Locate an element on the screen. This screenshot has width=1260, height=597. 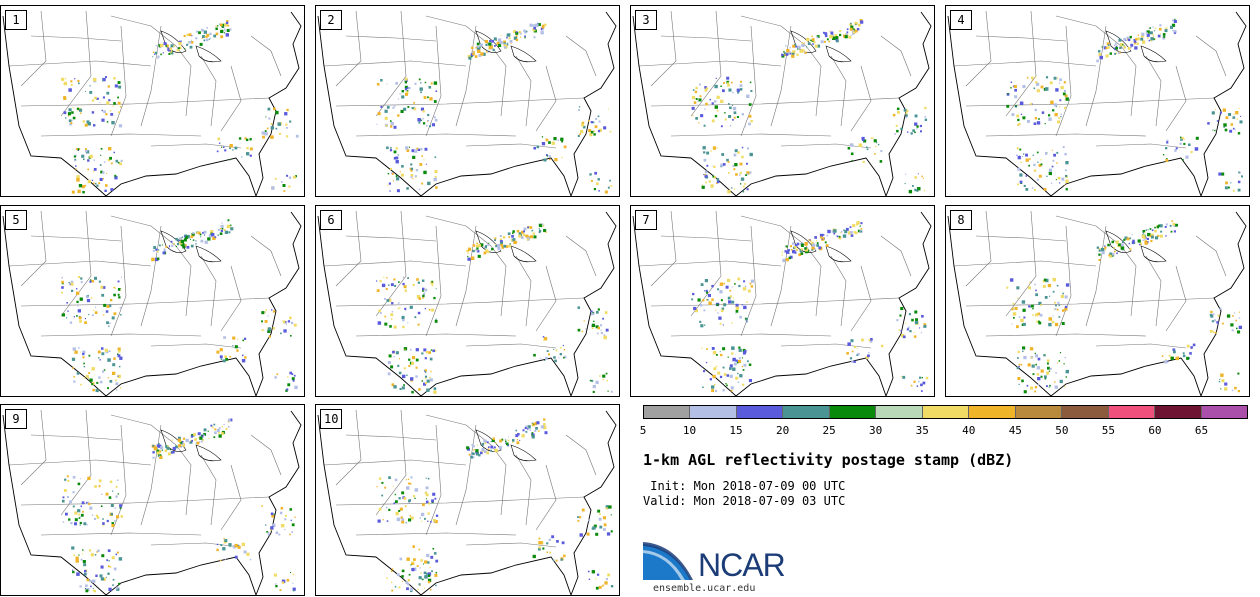
colorbar-tick: 50 is located at coordinates (1062, 430).